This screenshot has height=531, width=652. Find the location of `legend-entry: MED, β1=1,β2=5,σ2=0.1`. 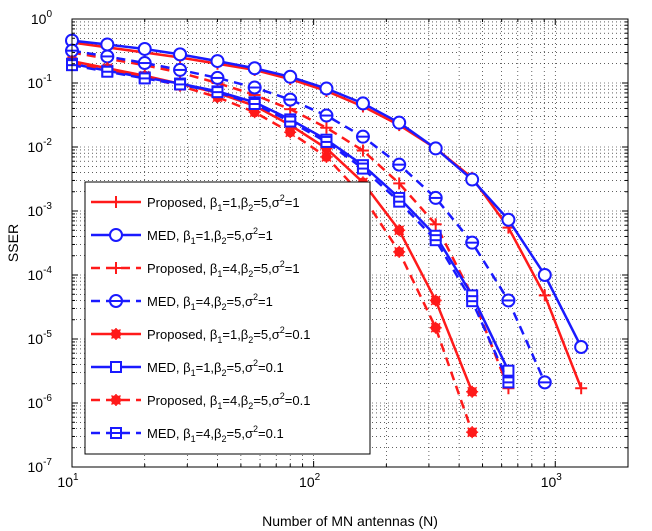

legend-entry: MED, β1=1,β2=5,σ2=0.1 is located at coordinates (187, 368).